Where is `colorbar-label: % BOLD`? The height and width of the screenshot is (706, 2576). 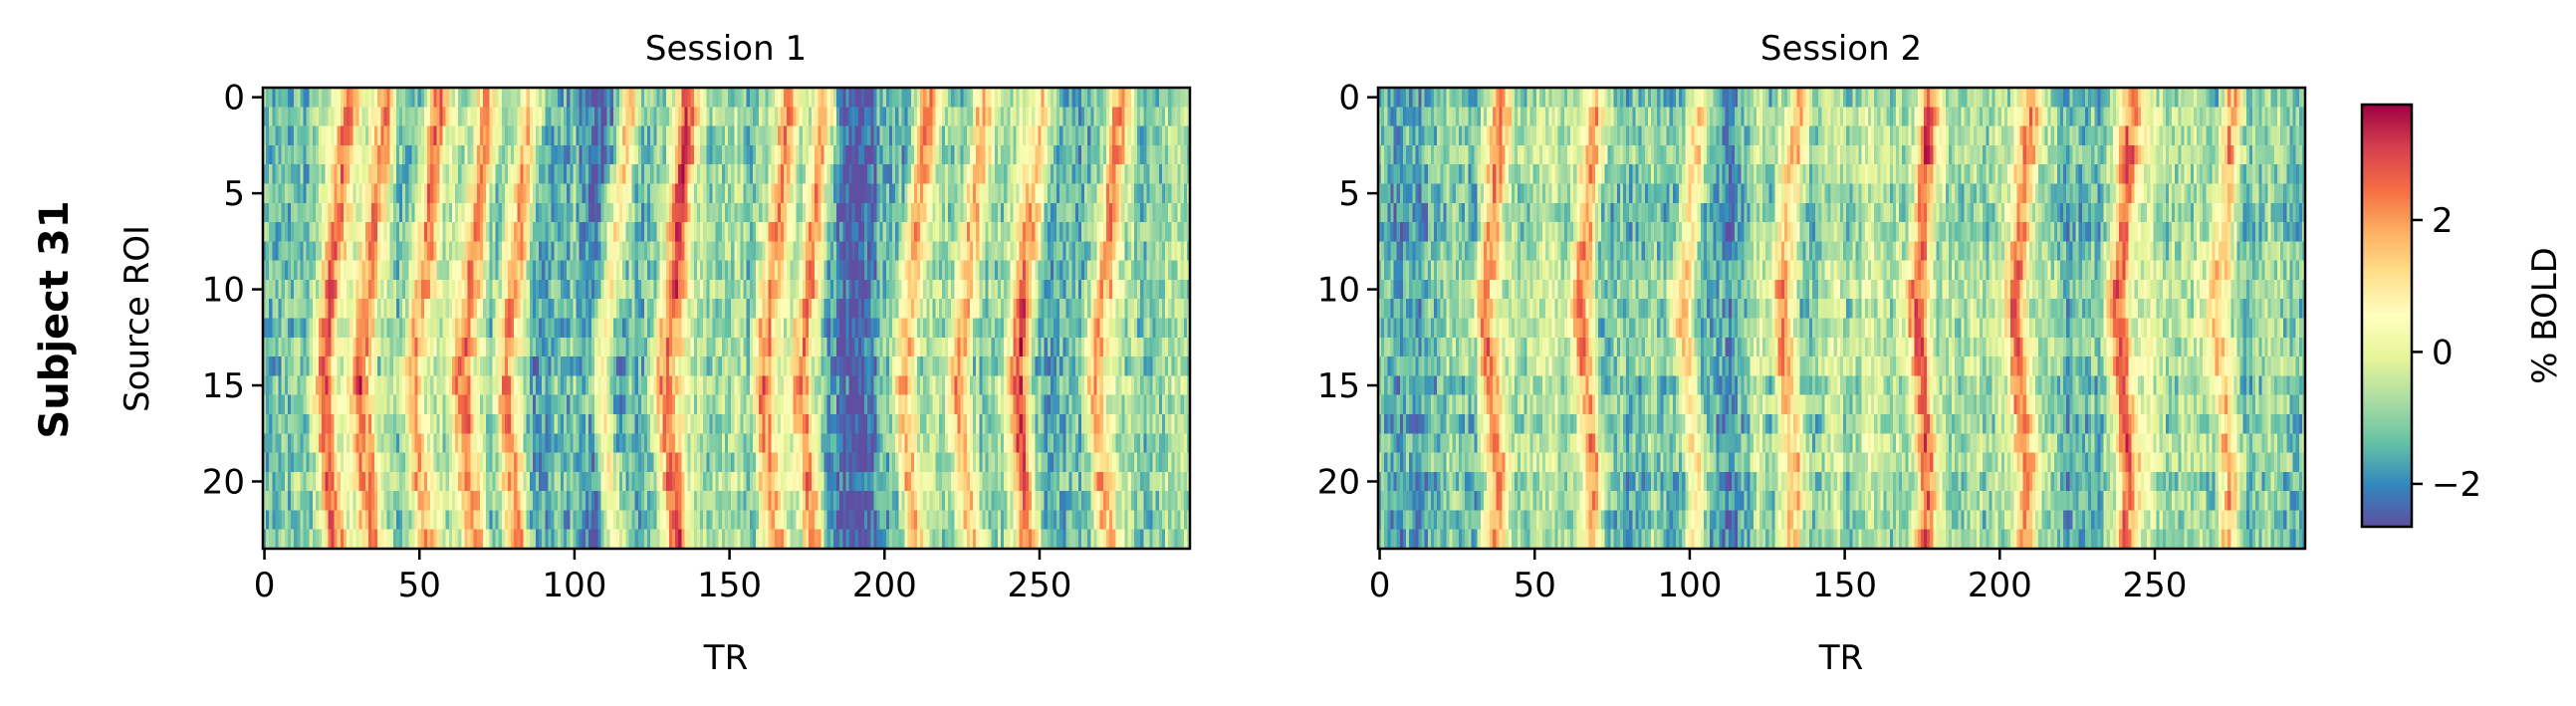 colorbar-label: % BOLD is located at coordinates (2545, 315).